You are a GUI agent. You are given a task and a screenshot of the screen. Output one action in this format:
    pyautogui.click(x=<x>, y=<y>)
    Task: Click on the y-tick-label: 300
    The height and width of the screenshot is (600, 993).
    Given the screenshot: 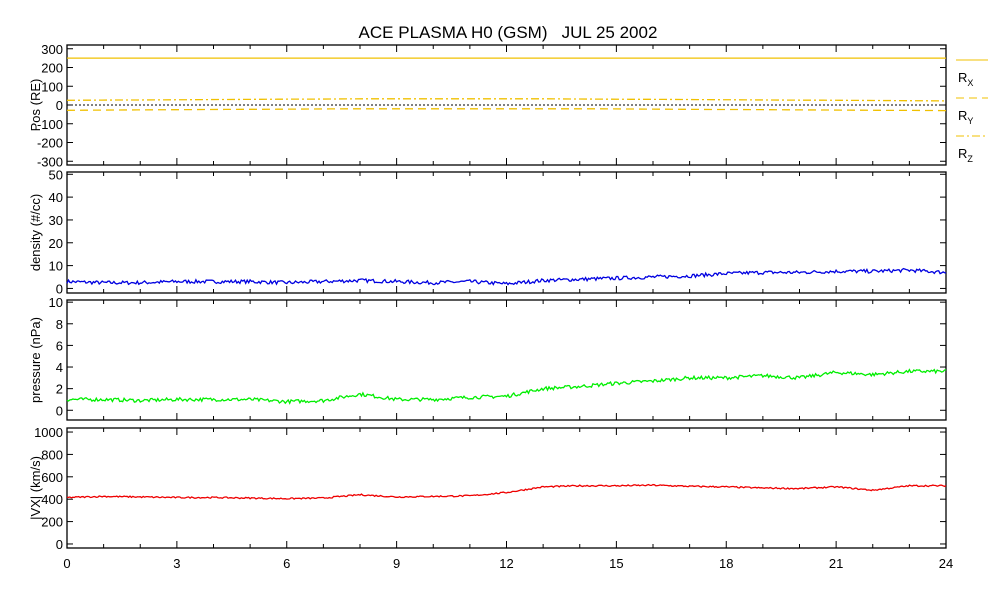 What is the action you would take?
    pyautogui.click(x=52, y=49)
    